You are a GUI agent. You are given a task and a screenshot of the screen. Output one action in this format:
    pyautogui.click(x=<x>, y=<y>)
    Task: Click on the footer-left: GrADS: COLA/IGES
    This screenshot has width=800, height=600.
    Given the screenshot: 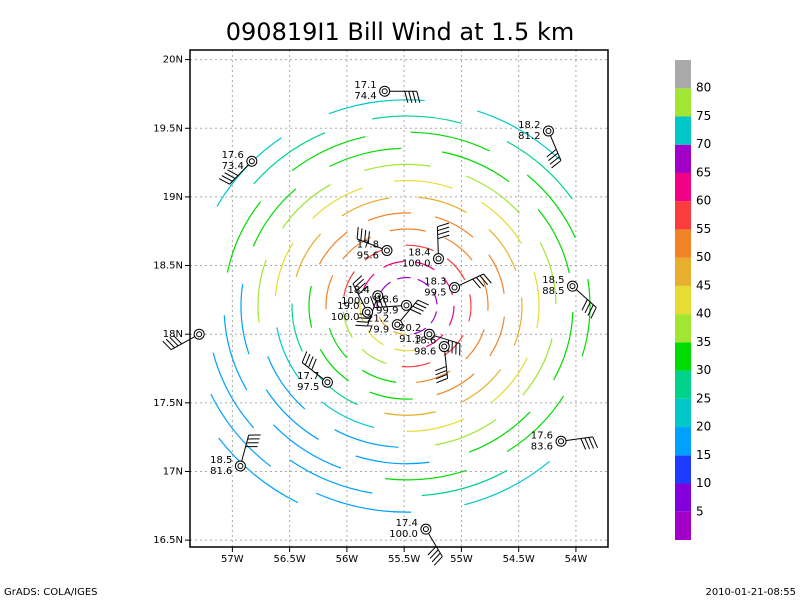 What is the action you would take?
    pyautogui.click(x=51, y=592)
    